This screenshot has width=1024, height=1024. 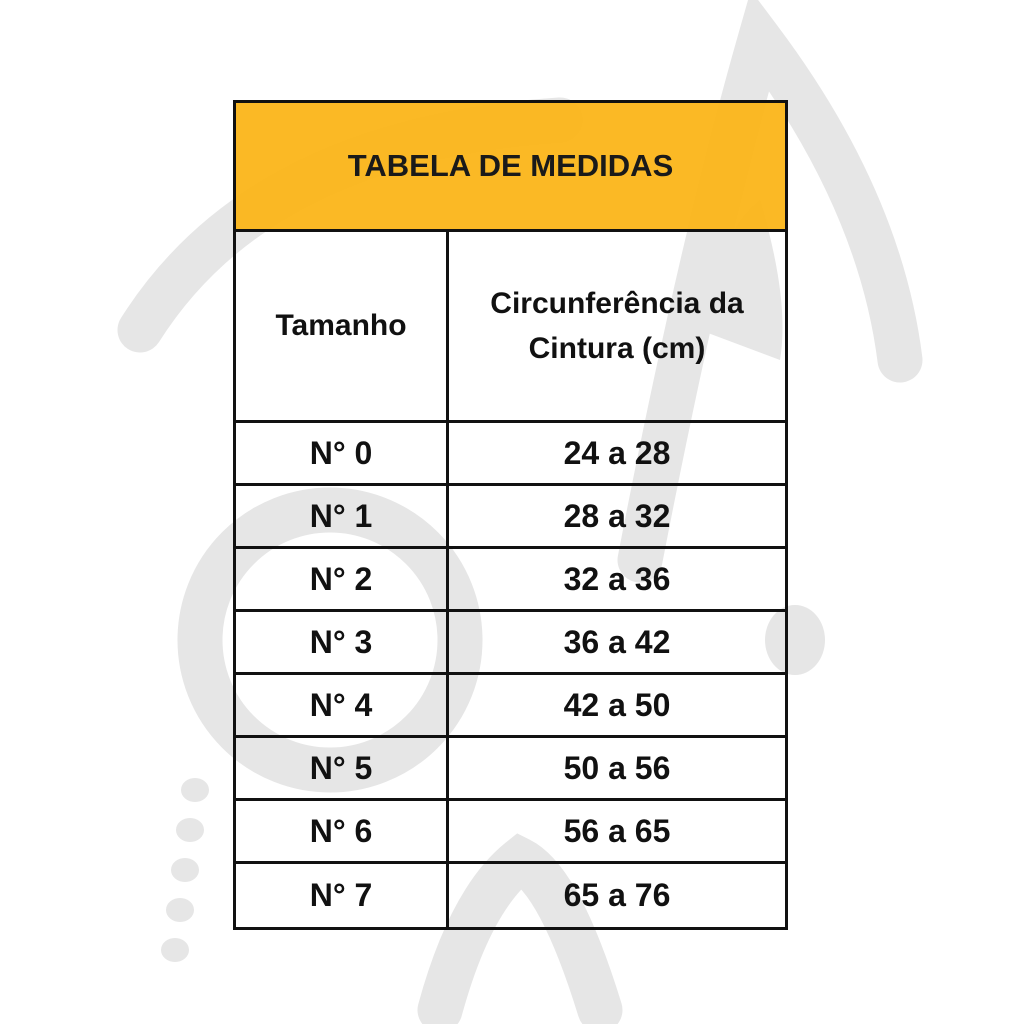 I want to click on table-row: N° 5 50 a 56, so click(x=510, y=769).